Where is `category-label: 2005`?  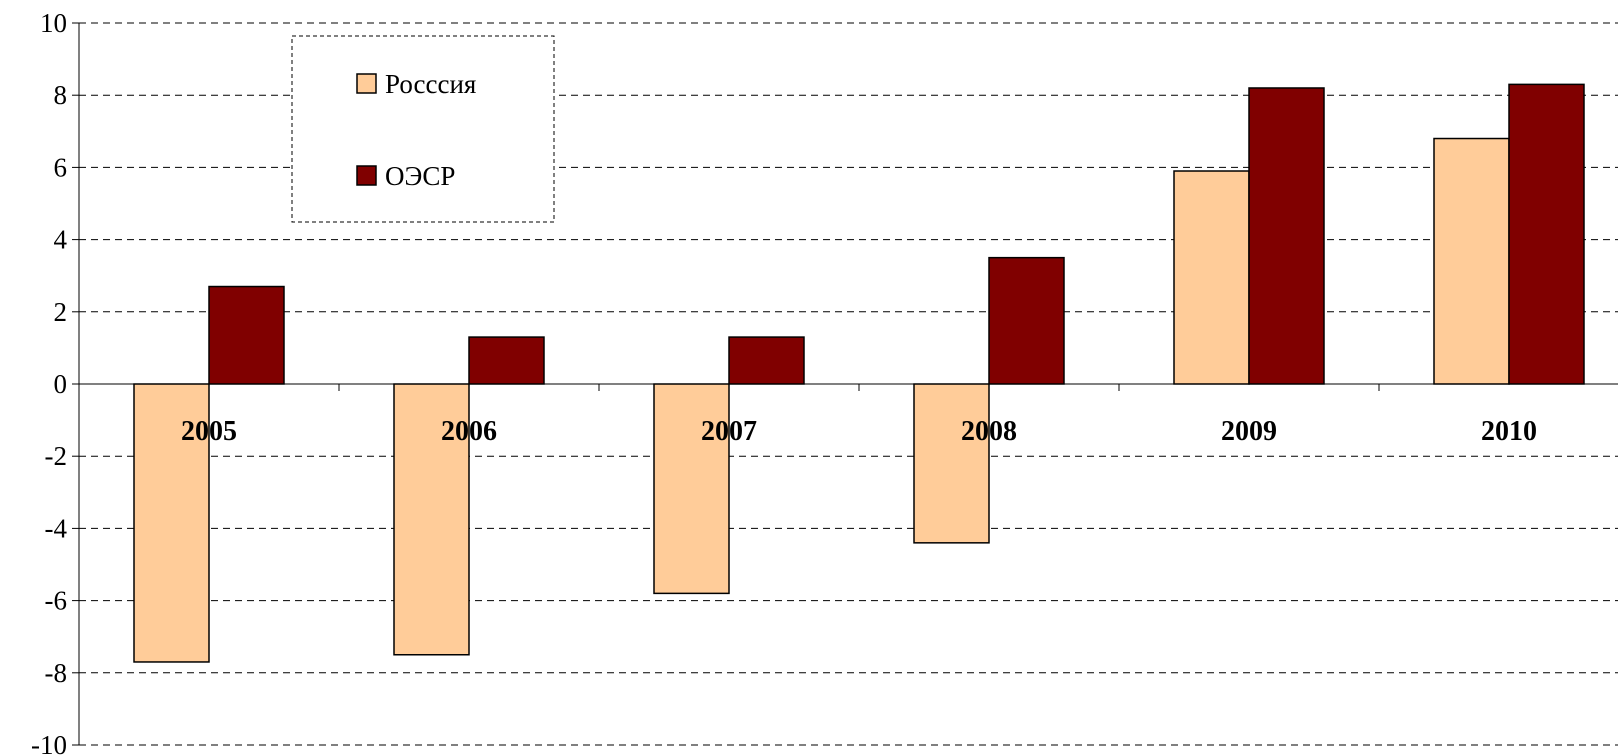 category-label: 2005 is located at coordinates (209, 431).